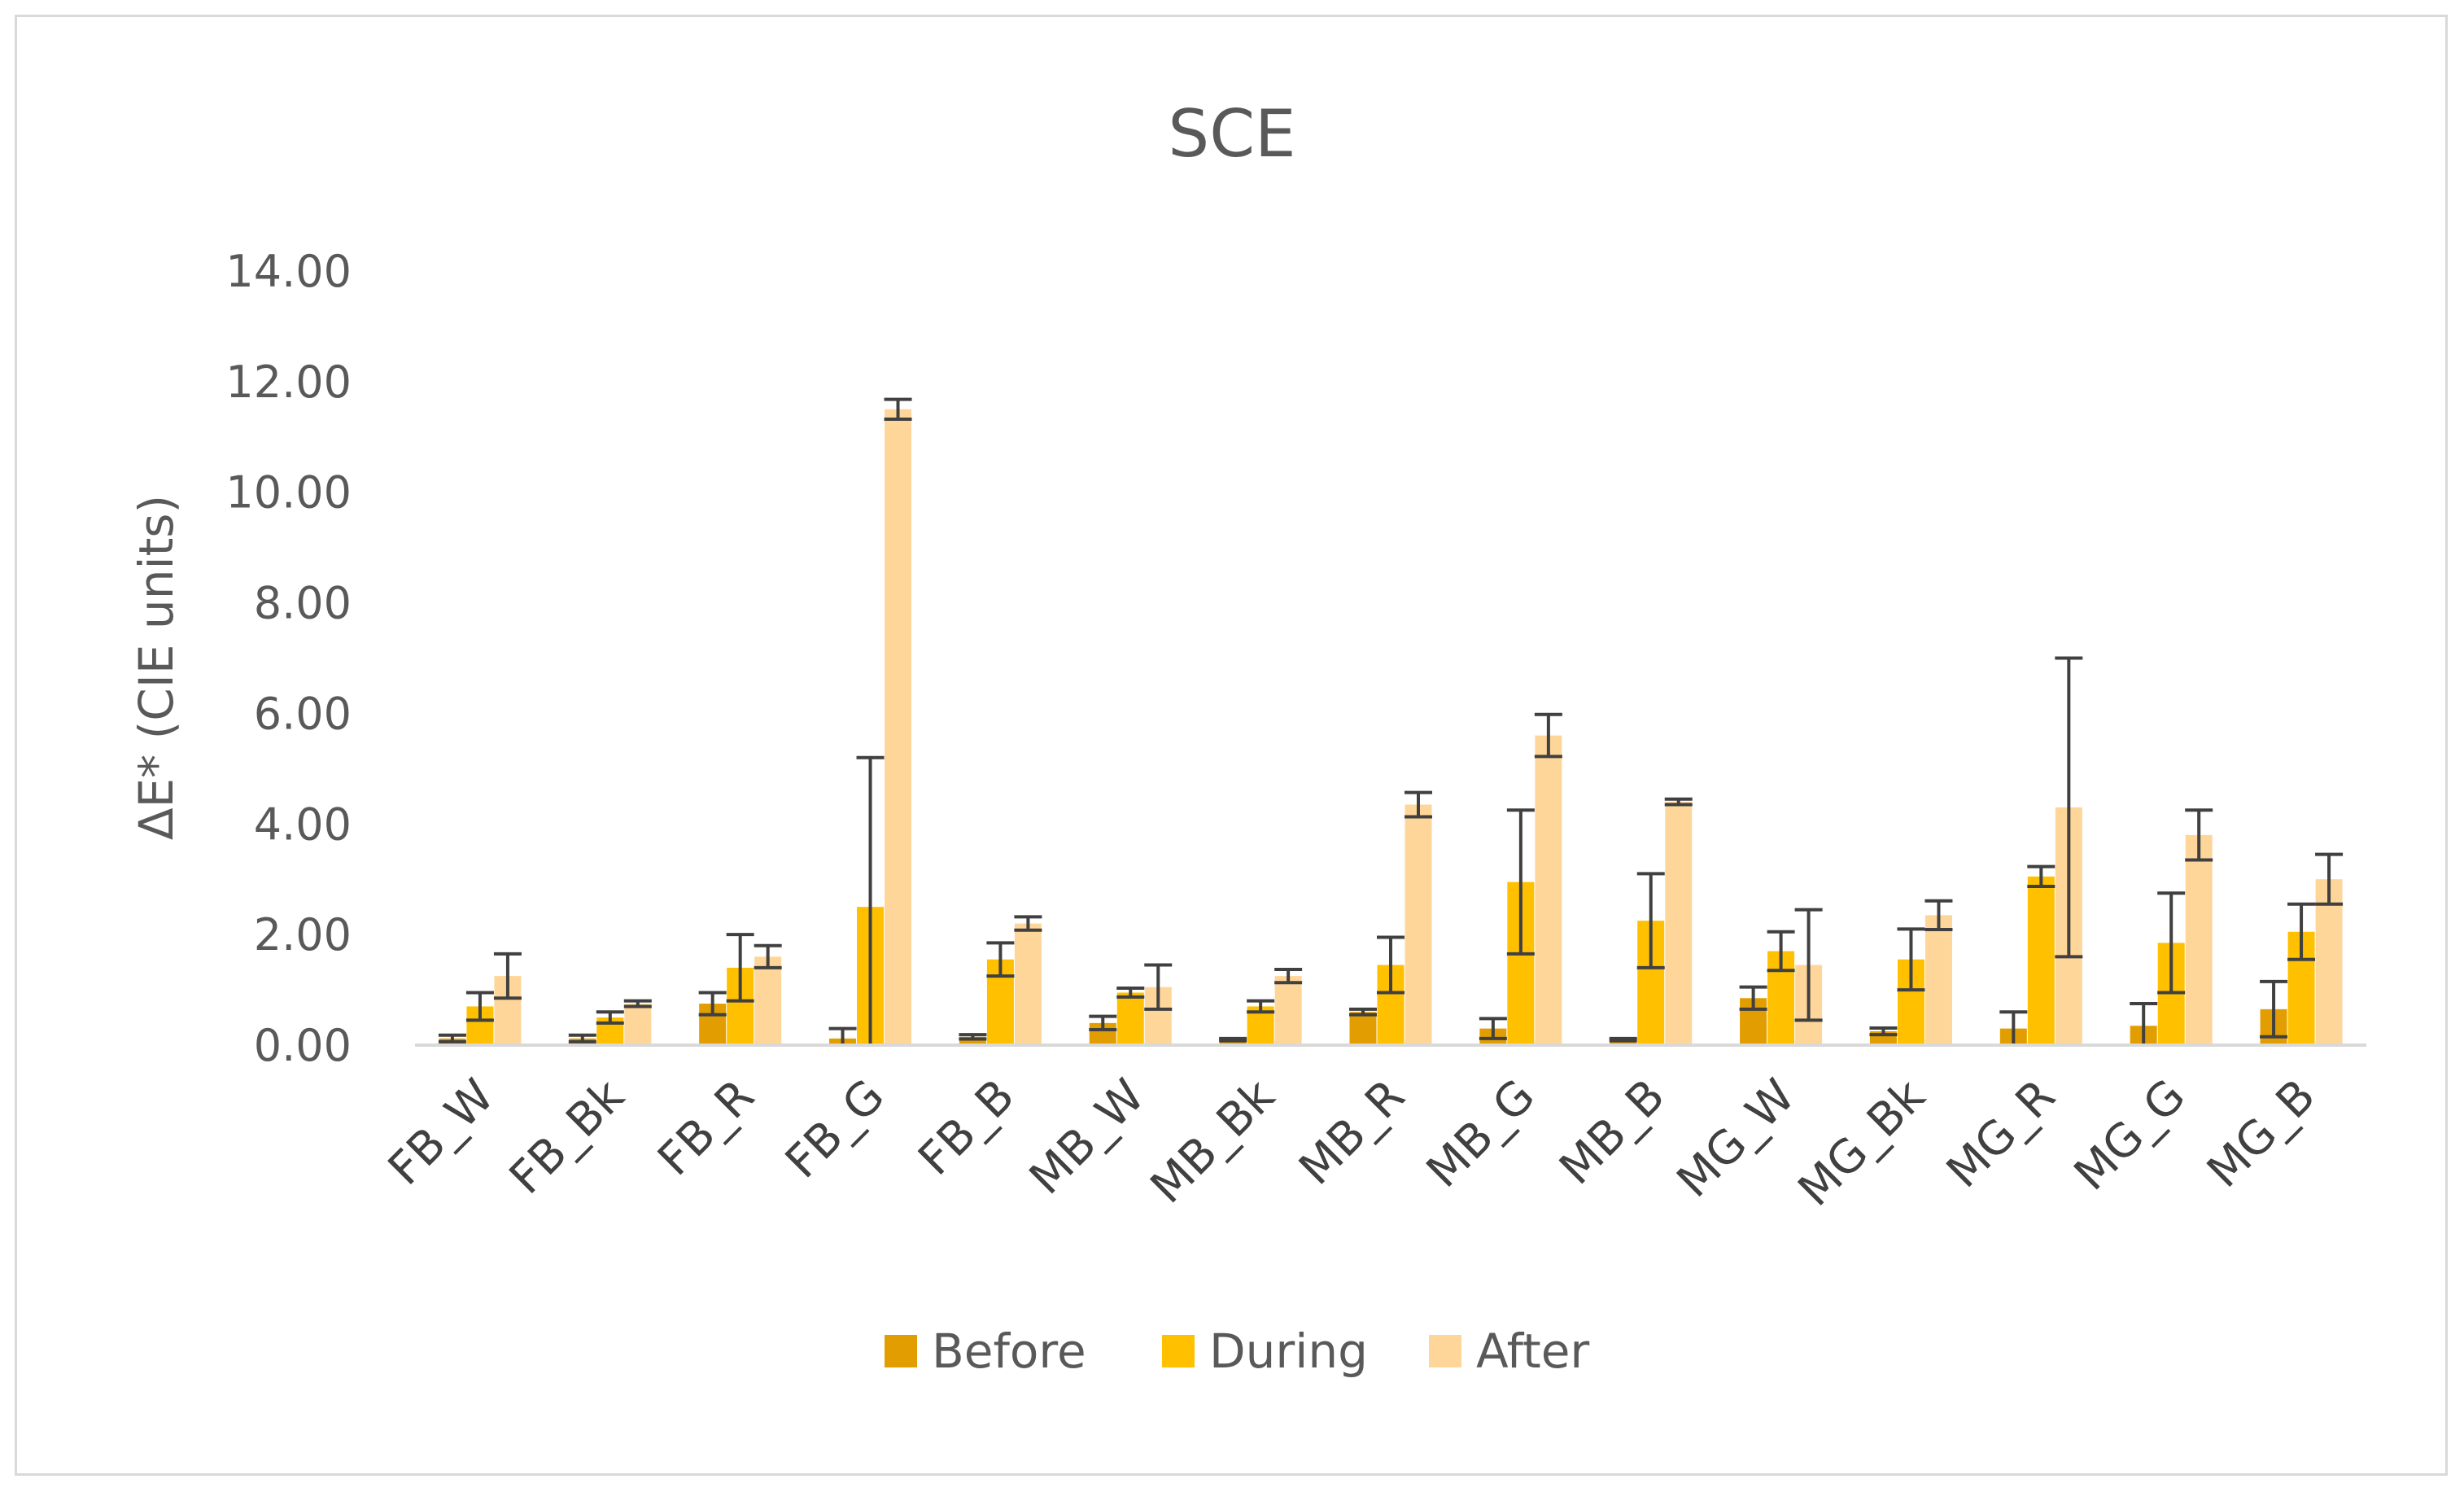  I want to click on y-tick-label: 12.00, so click(289, 382).